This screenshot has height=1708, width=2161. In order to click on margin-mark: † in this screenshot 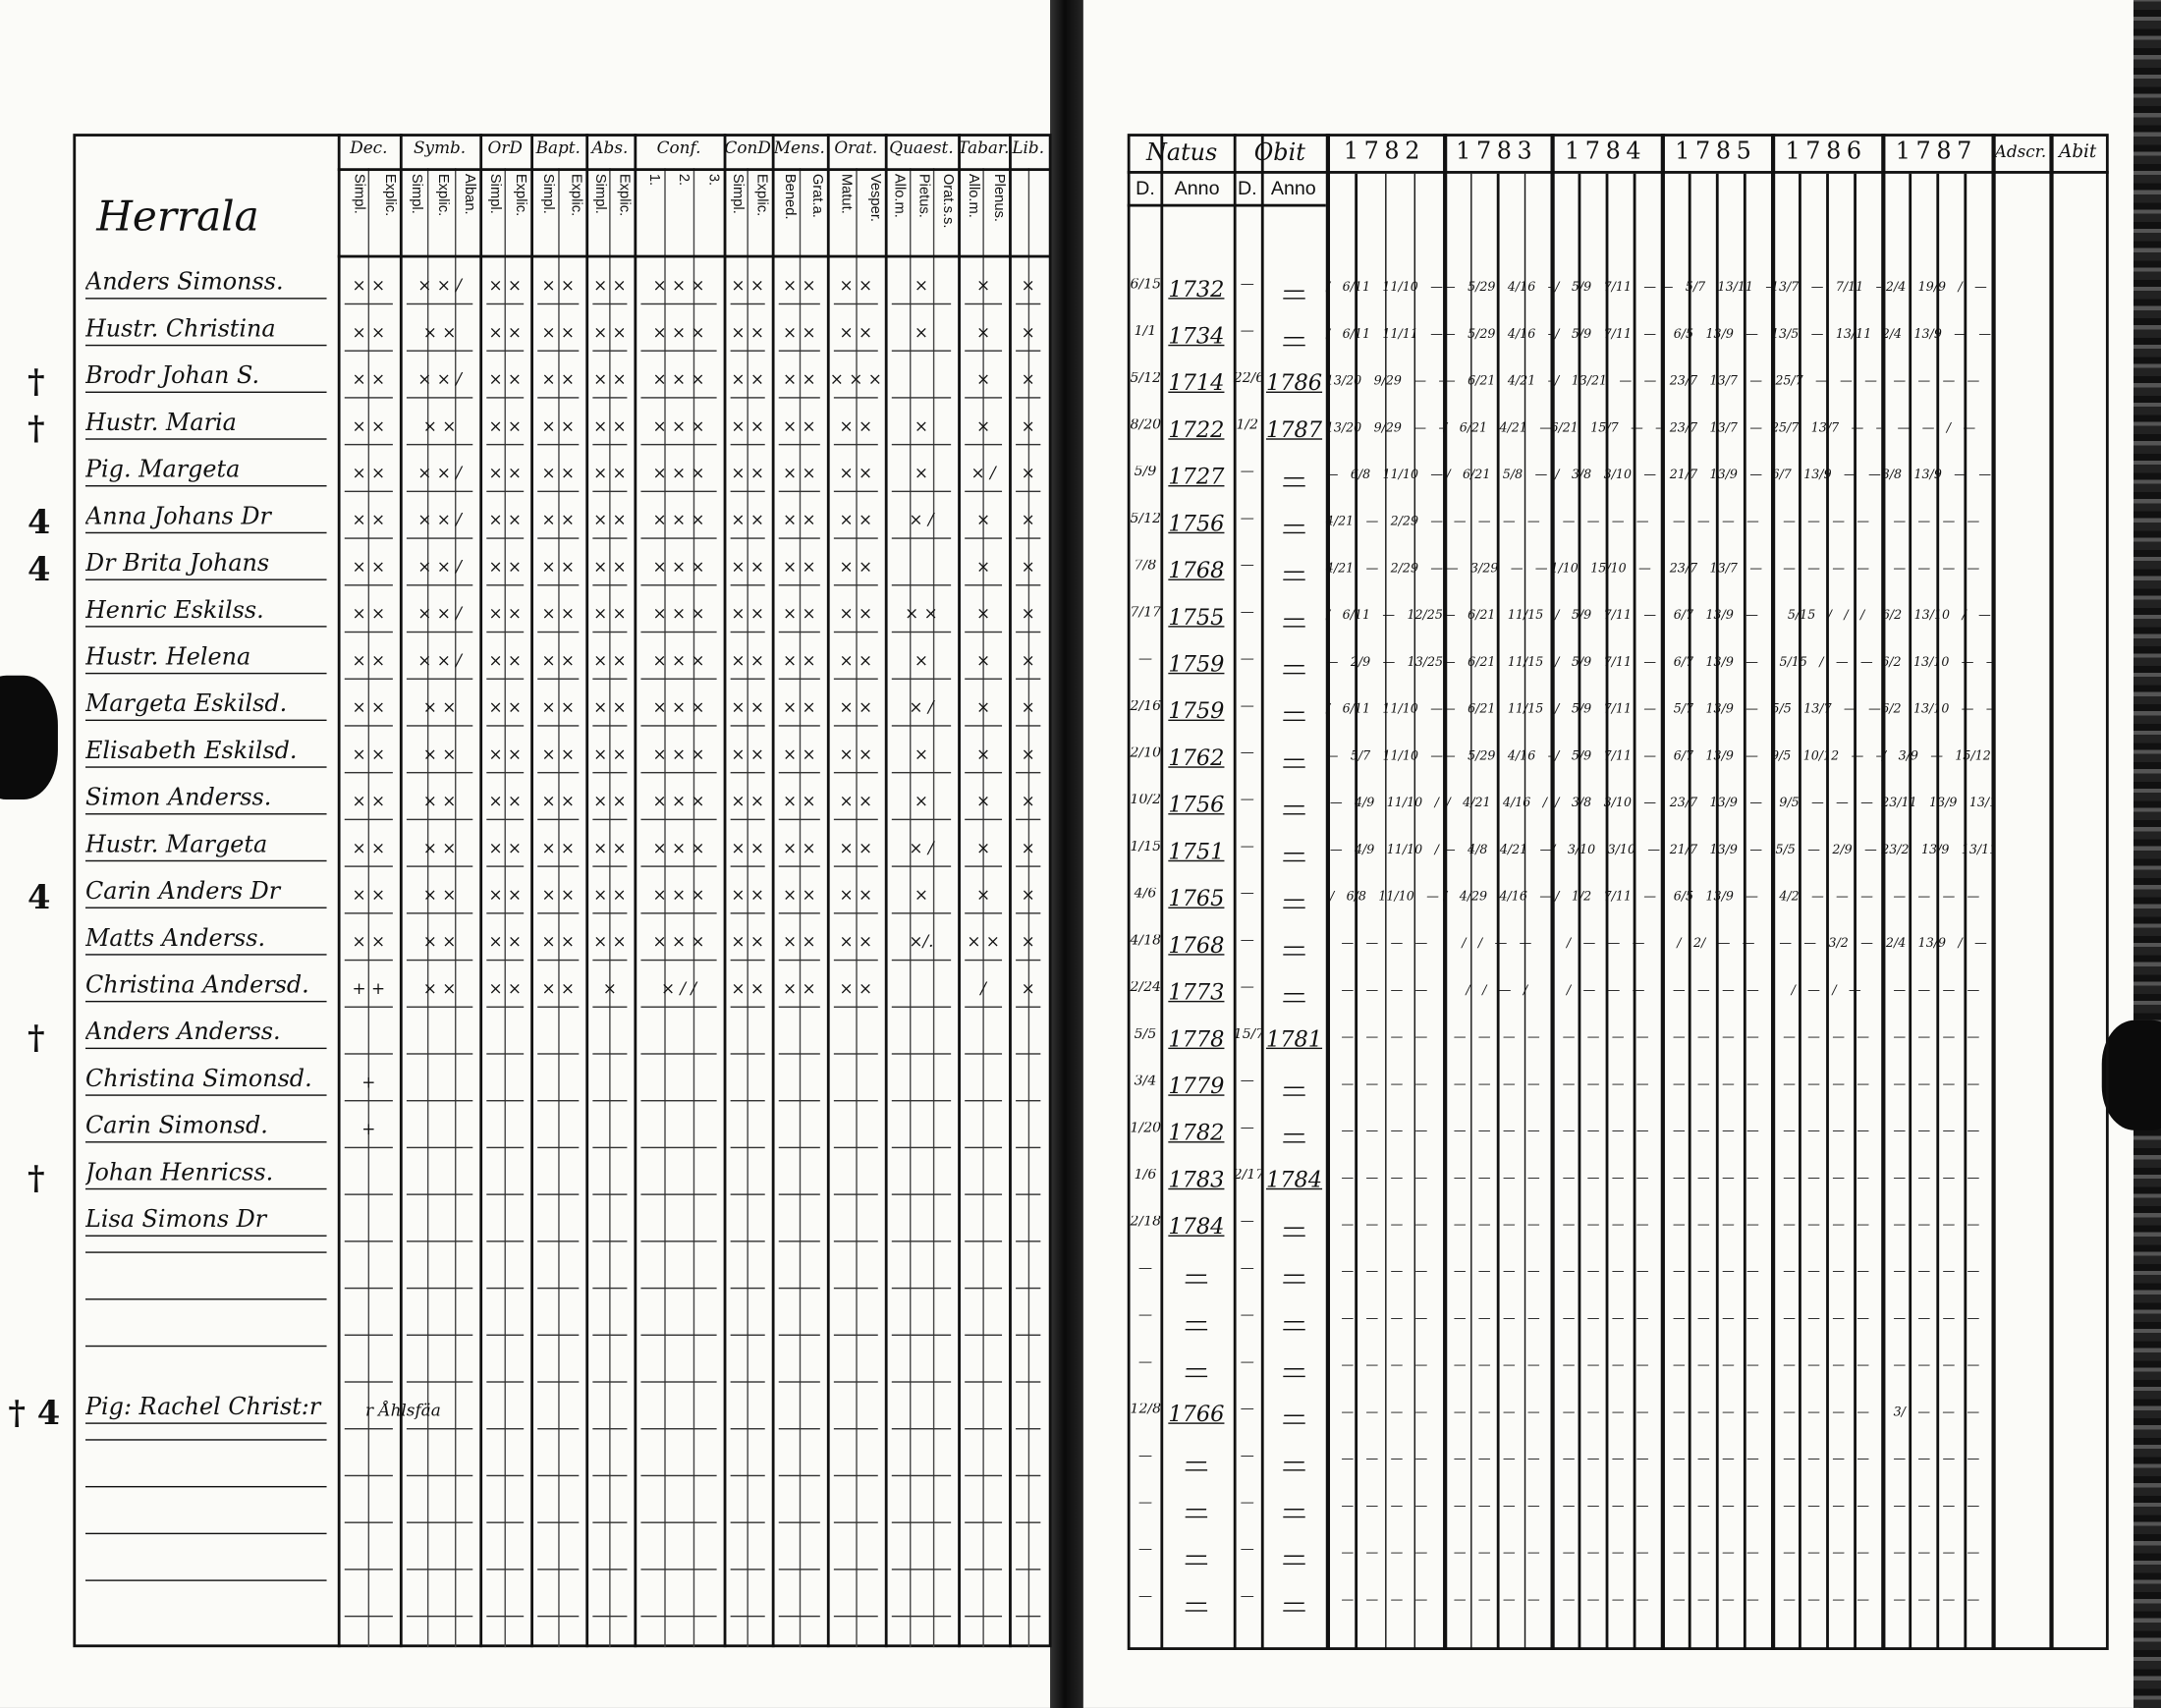, I will do `click(36, 428)`.